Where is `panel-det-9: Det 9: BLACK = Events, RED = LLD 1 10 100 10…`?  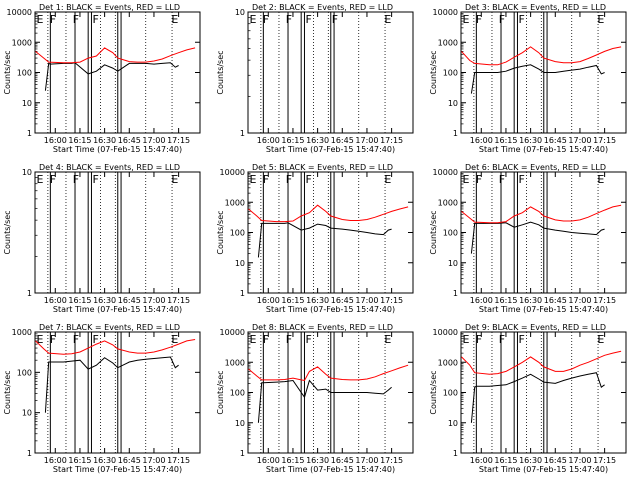
panel-det-9: Det 9: BLACK = Events, RED = LLD 1 10 100 10… is located at coordinates (528, 398).